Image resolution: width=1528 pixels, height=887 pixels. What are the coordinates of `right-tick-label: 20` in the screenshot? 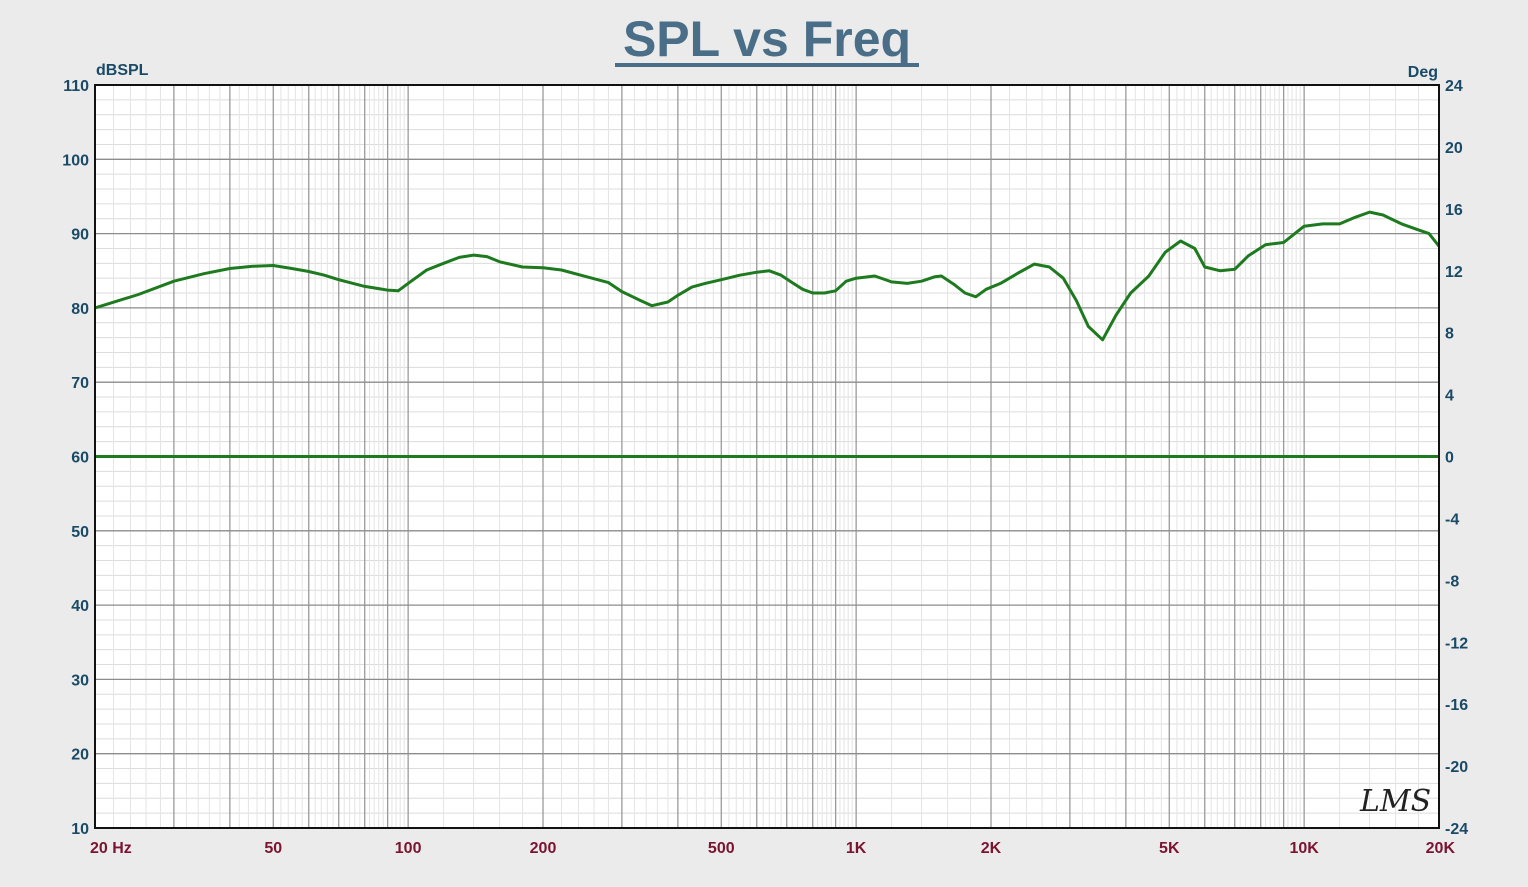 It's located at (1454, 148).